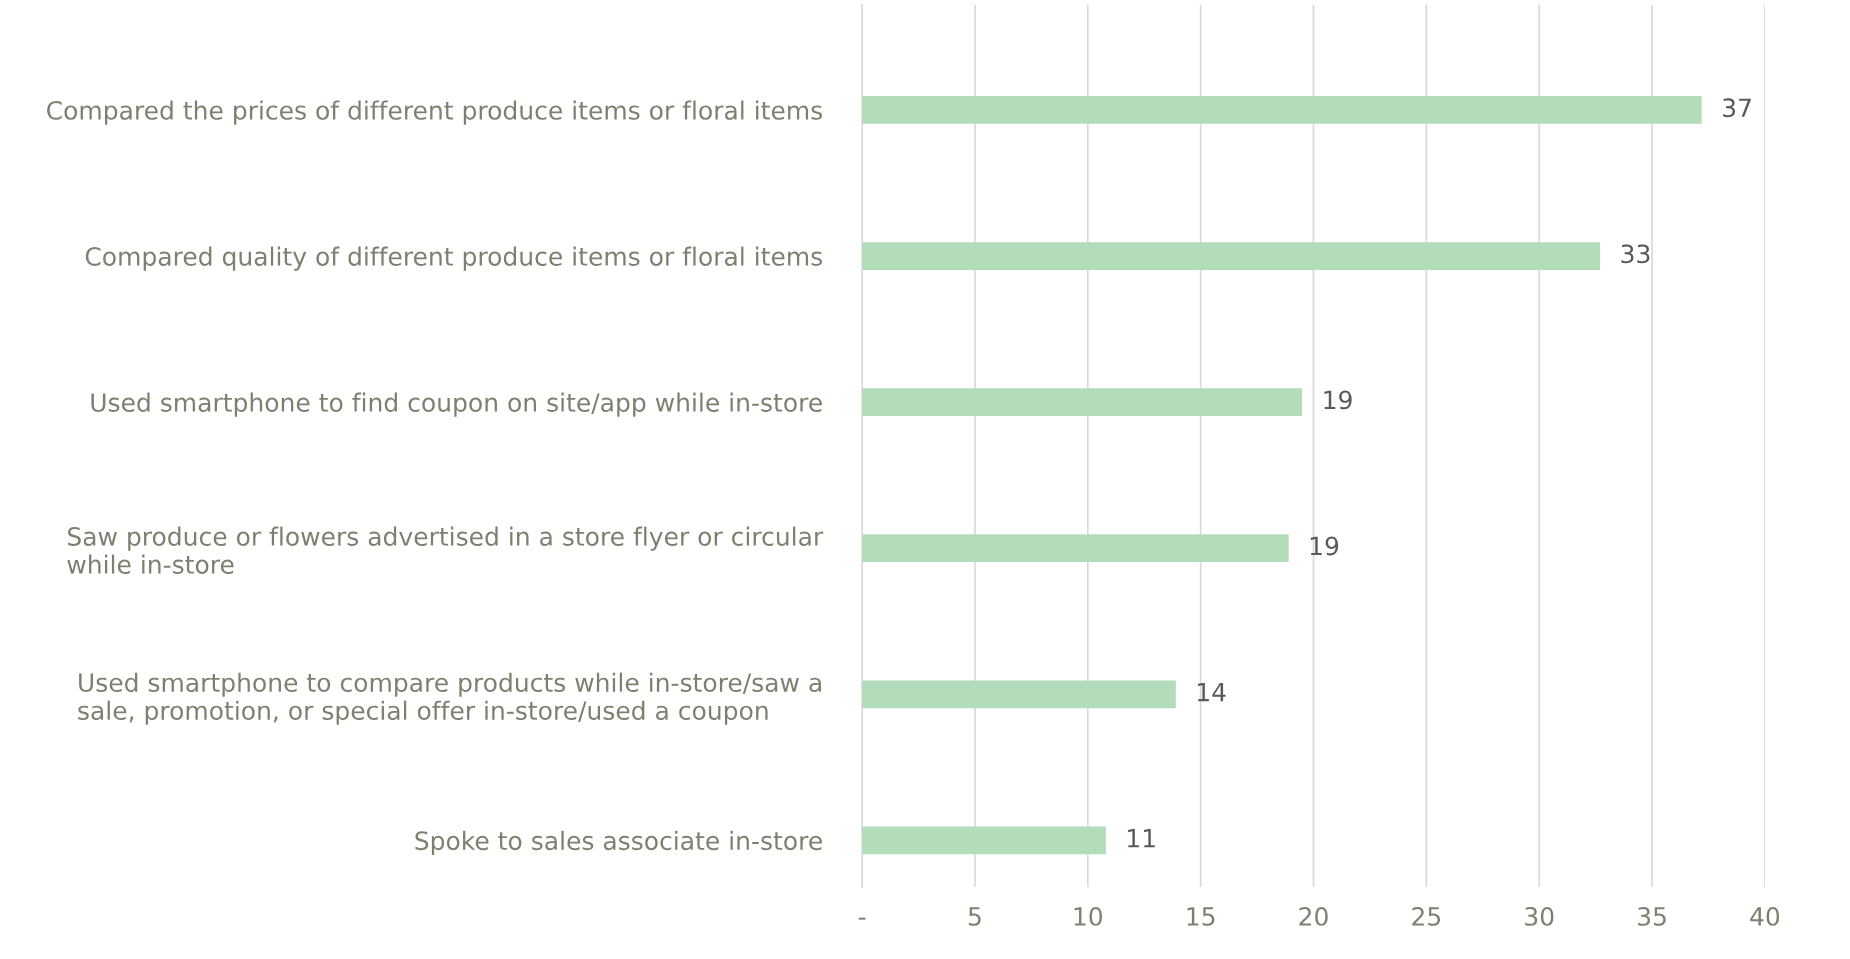 This screenshot has height=959, width=1850. I want to click on x-tick-label: -, so click(862, 918).